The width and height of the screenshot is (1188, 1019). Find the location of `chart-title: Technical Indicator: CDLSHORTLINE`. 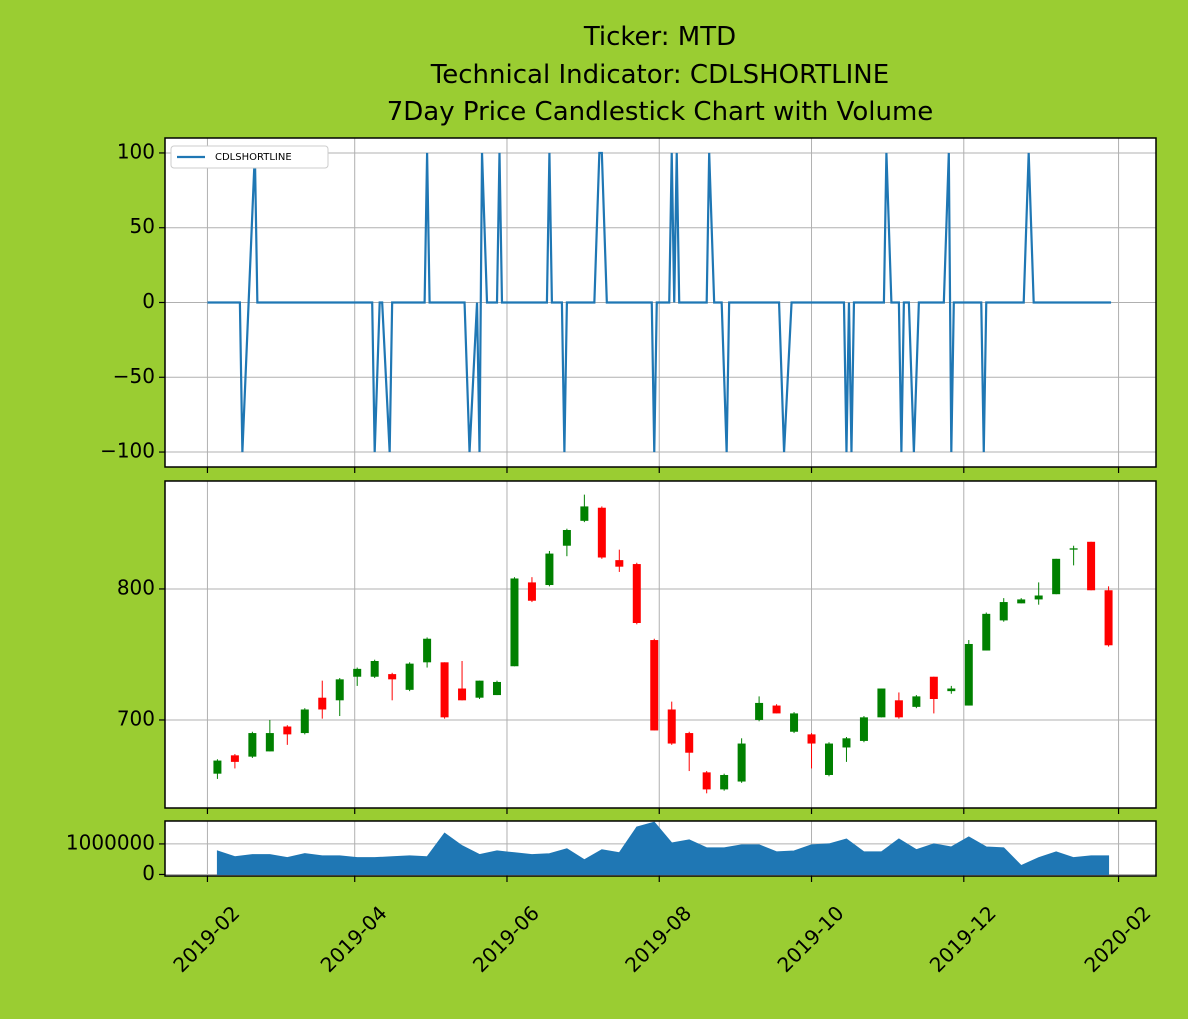

chart-title: Technical Indicator: CDLSHORTLINE is located at coordinates (659, 75).